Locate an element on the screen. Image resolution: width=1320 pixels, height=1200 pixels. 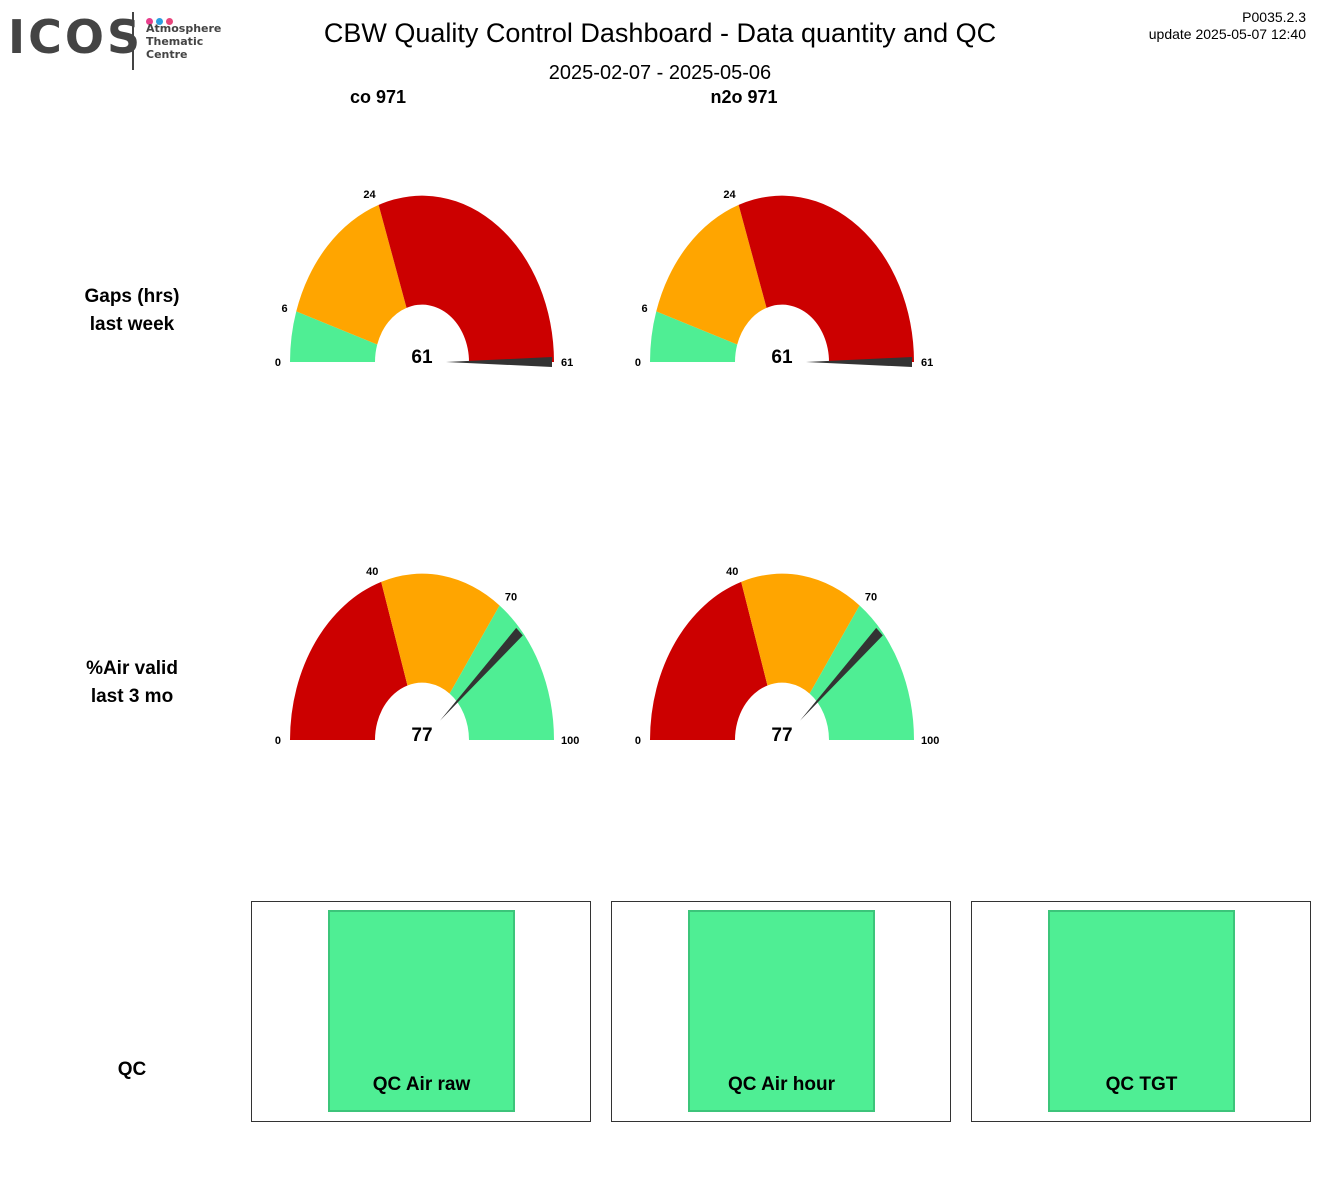
gauge-tick-n2o-air-3: 100 is located at coordinates (930, 741).